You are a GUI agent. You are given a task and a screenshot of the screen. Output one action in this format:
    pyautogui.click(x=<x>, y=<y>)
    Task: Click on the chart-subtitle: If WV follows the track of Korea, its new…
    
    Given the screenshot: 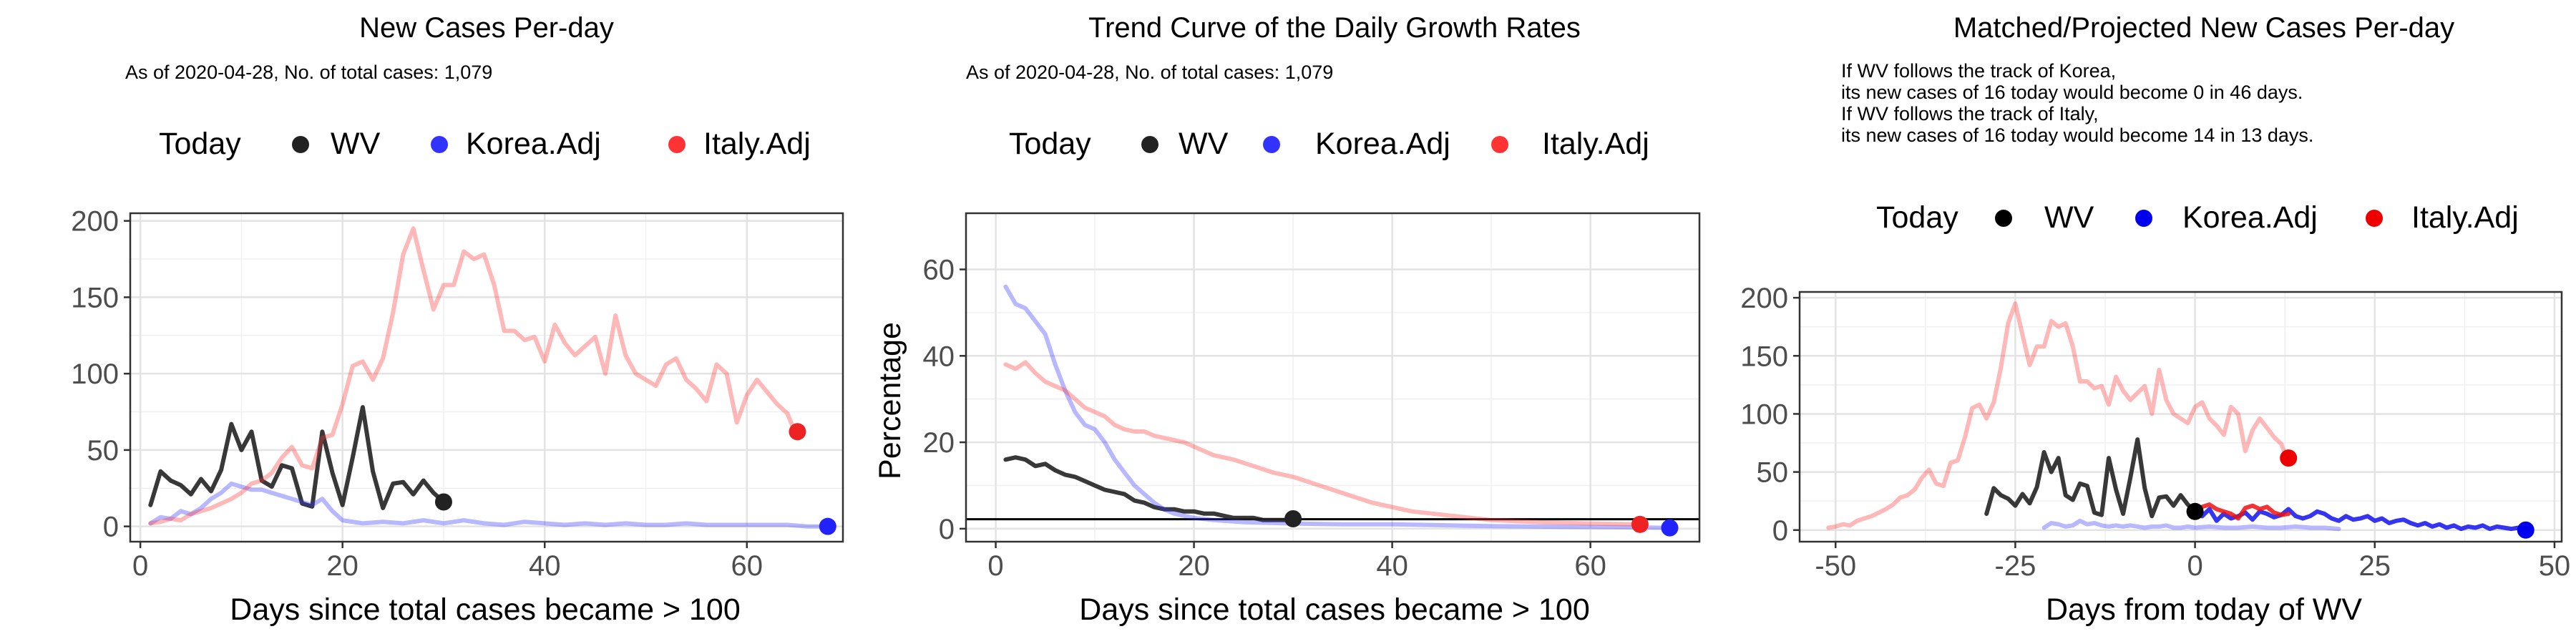 What is the action you would take?
    pyautogui.click(x=2077, y=103)
    